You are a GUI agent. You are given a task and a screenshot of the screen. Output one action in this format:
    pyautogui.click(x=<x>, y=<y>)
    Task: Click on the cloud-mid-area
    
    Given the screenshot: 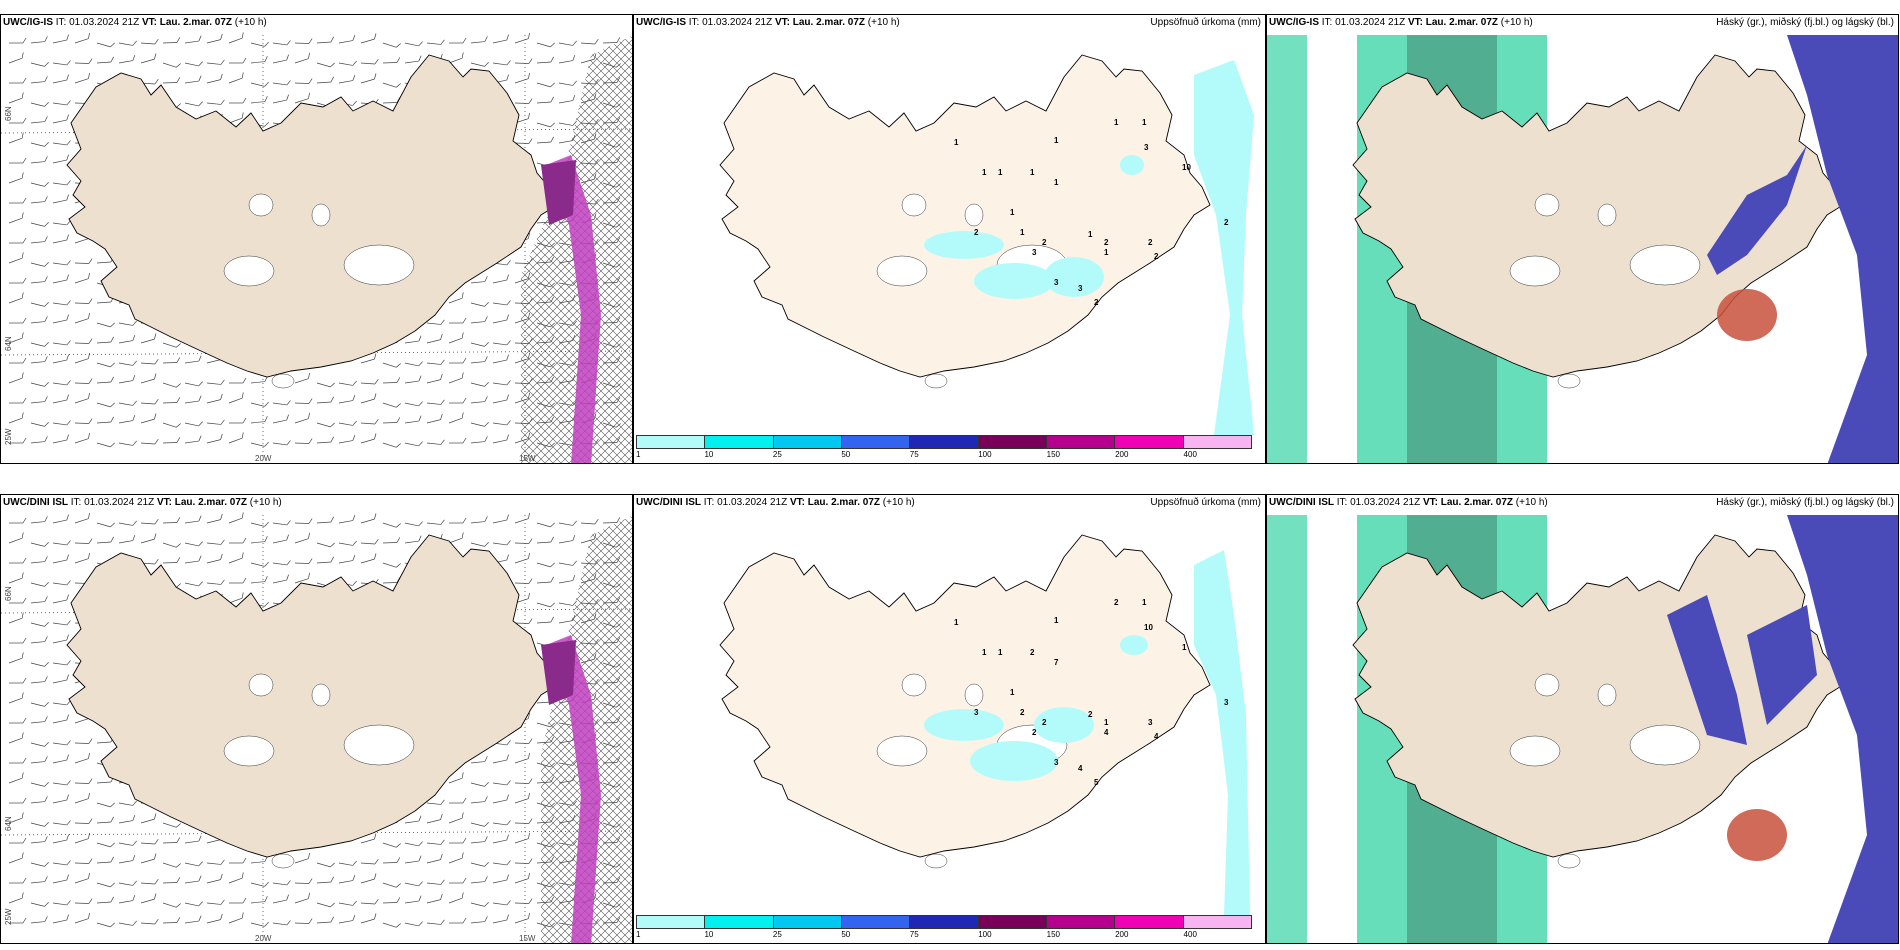 What is the action you would take?
    pyautogui.click(x=1842, y=249)
    